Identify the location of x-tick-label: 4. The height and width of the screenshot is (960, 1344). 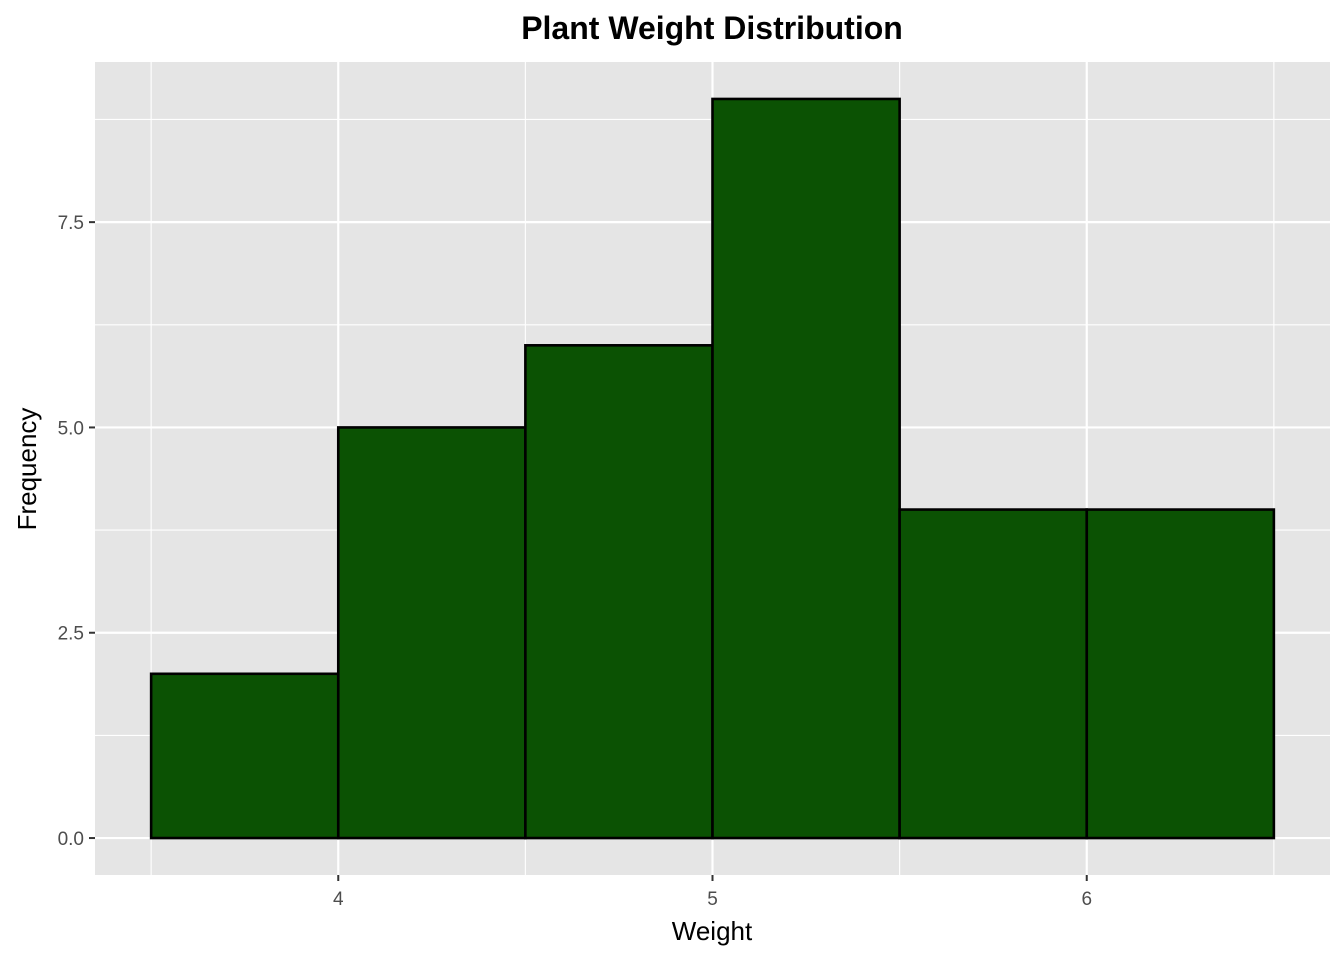
(338, 899).